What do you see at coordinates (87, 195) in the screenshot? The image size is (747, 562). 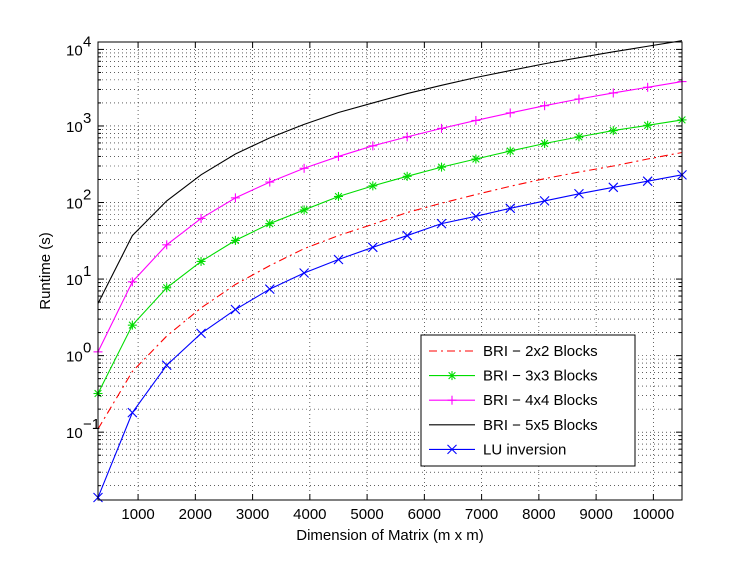 I see `y-tick-label-exponent: 2` at bounding box center [87, 195].